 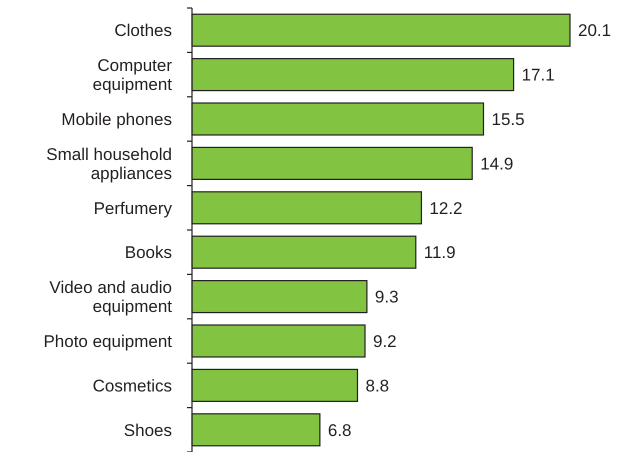 I want to click on y-tick-label: Photo equipment, so click(x=107, y=341).